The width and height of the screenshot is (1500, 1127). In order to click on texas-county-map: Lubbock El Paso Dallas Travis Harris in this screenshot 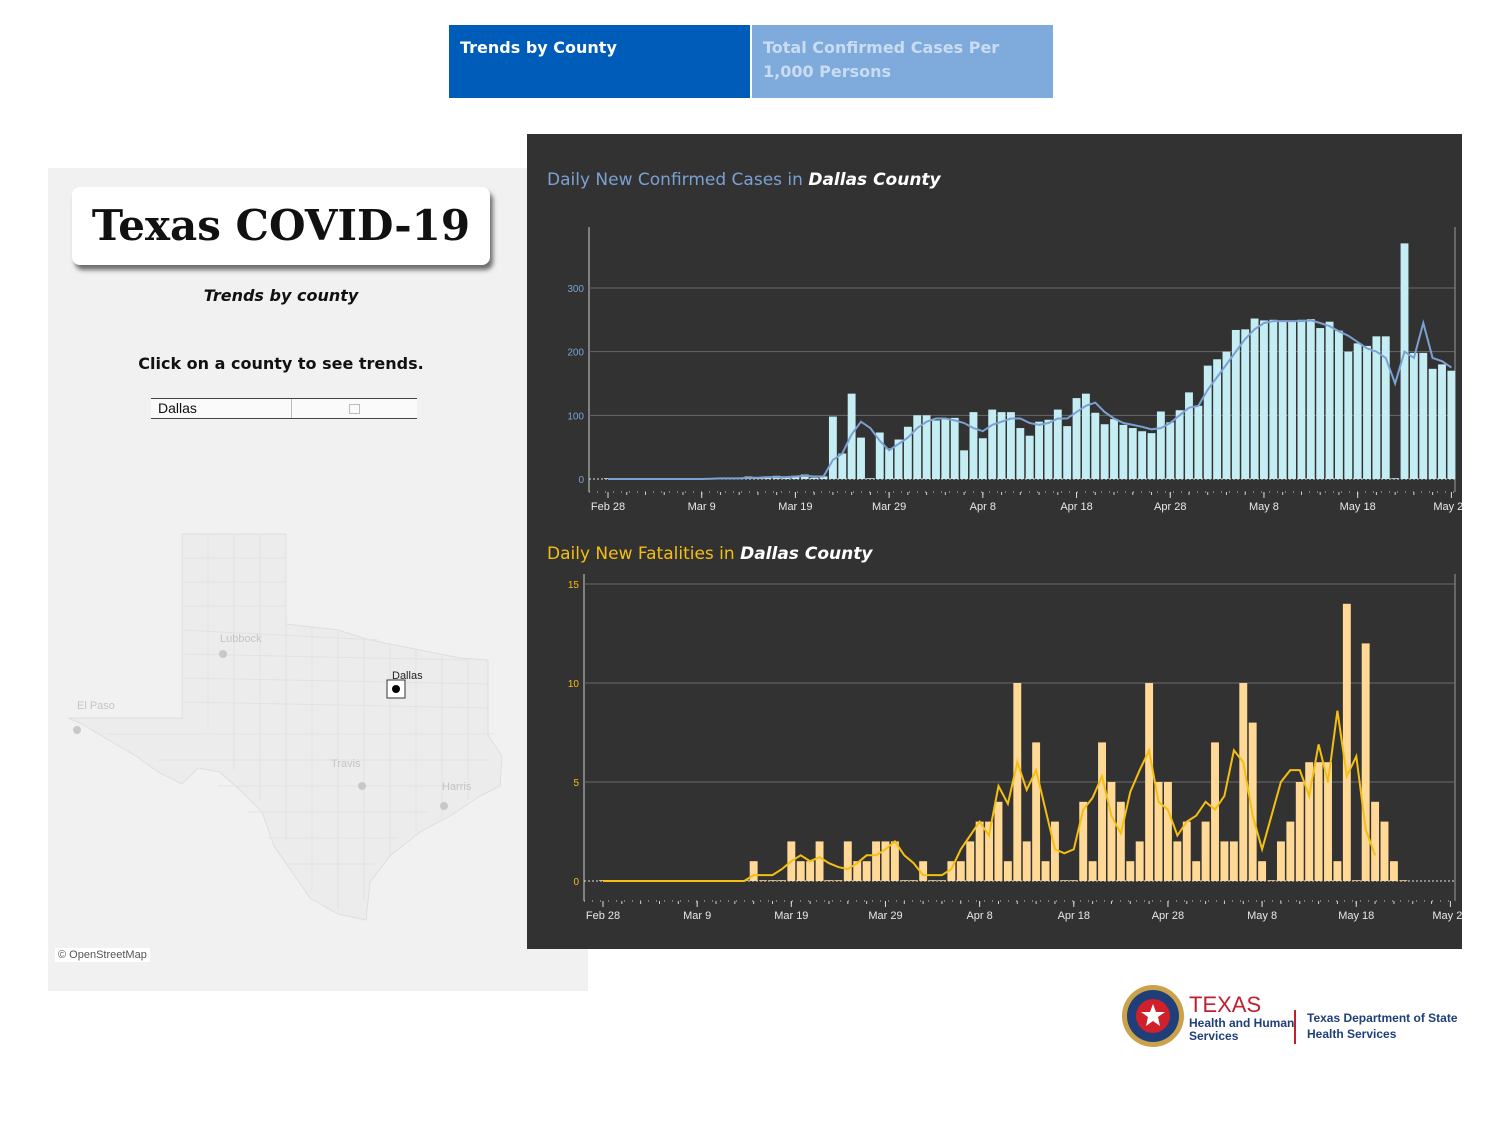, I will do `click(318, 730)`.